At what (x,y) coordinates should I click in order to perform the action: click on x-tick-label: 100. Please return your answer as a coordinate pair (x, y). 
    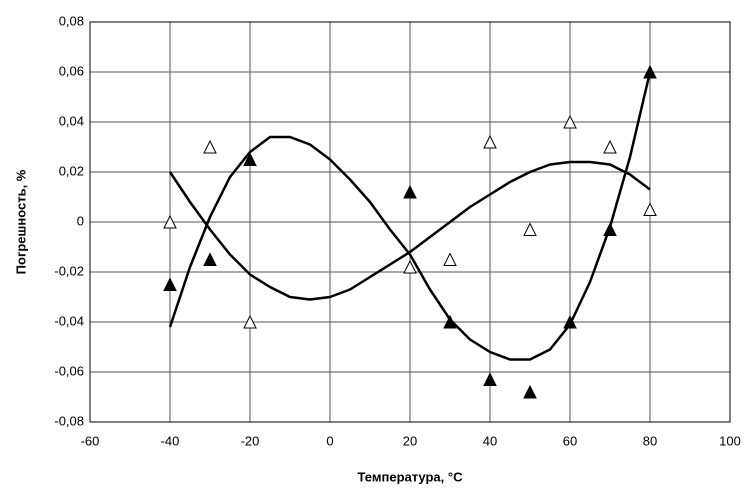
    Looking at the image, I should click on (730, 440).